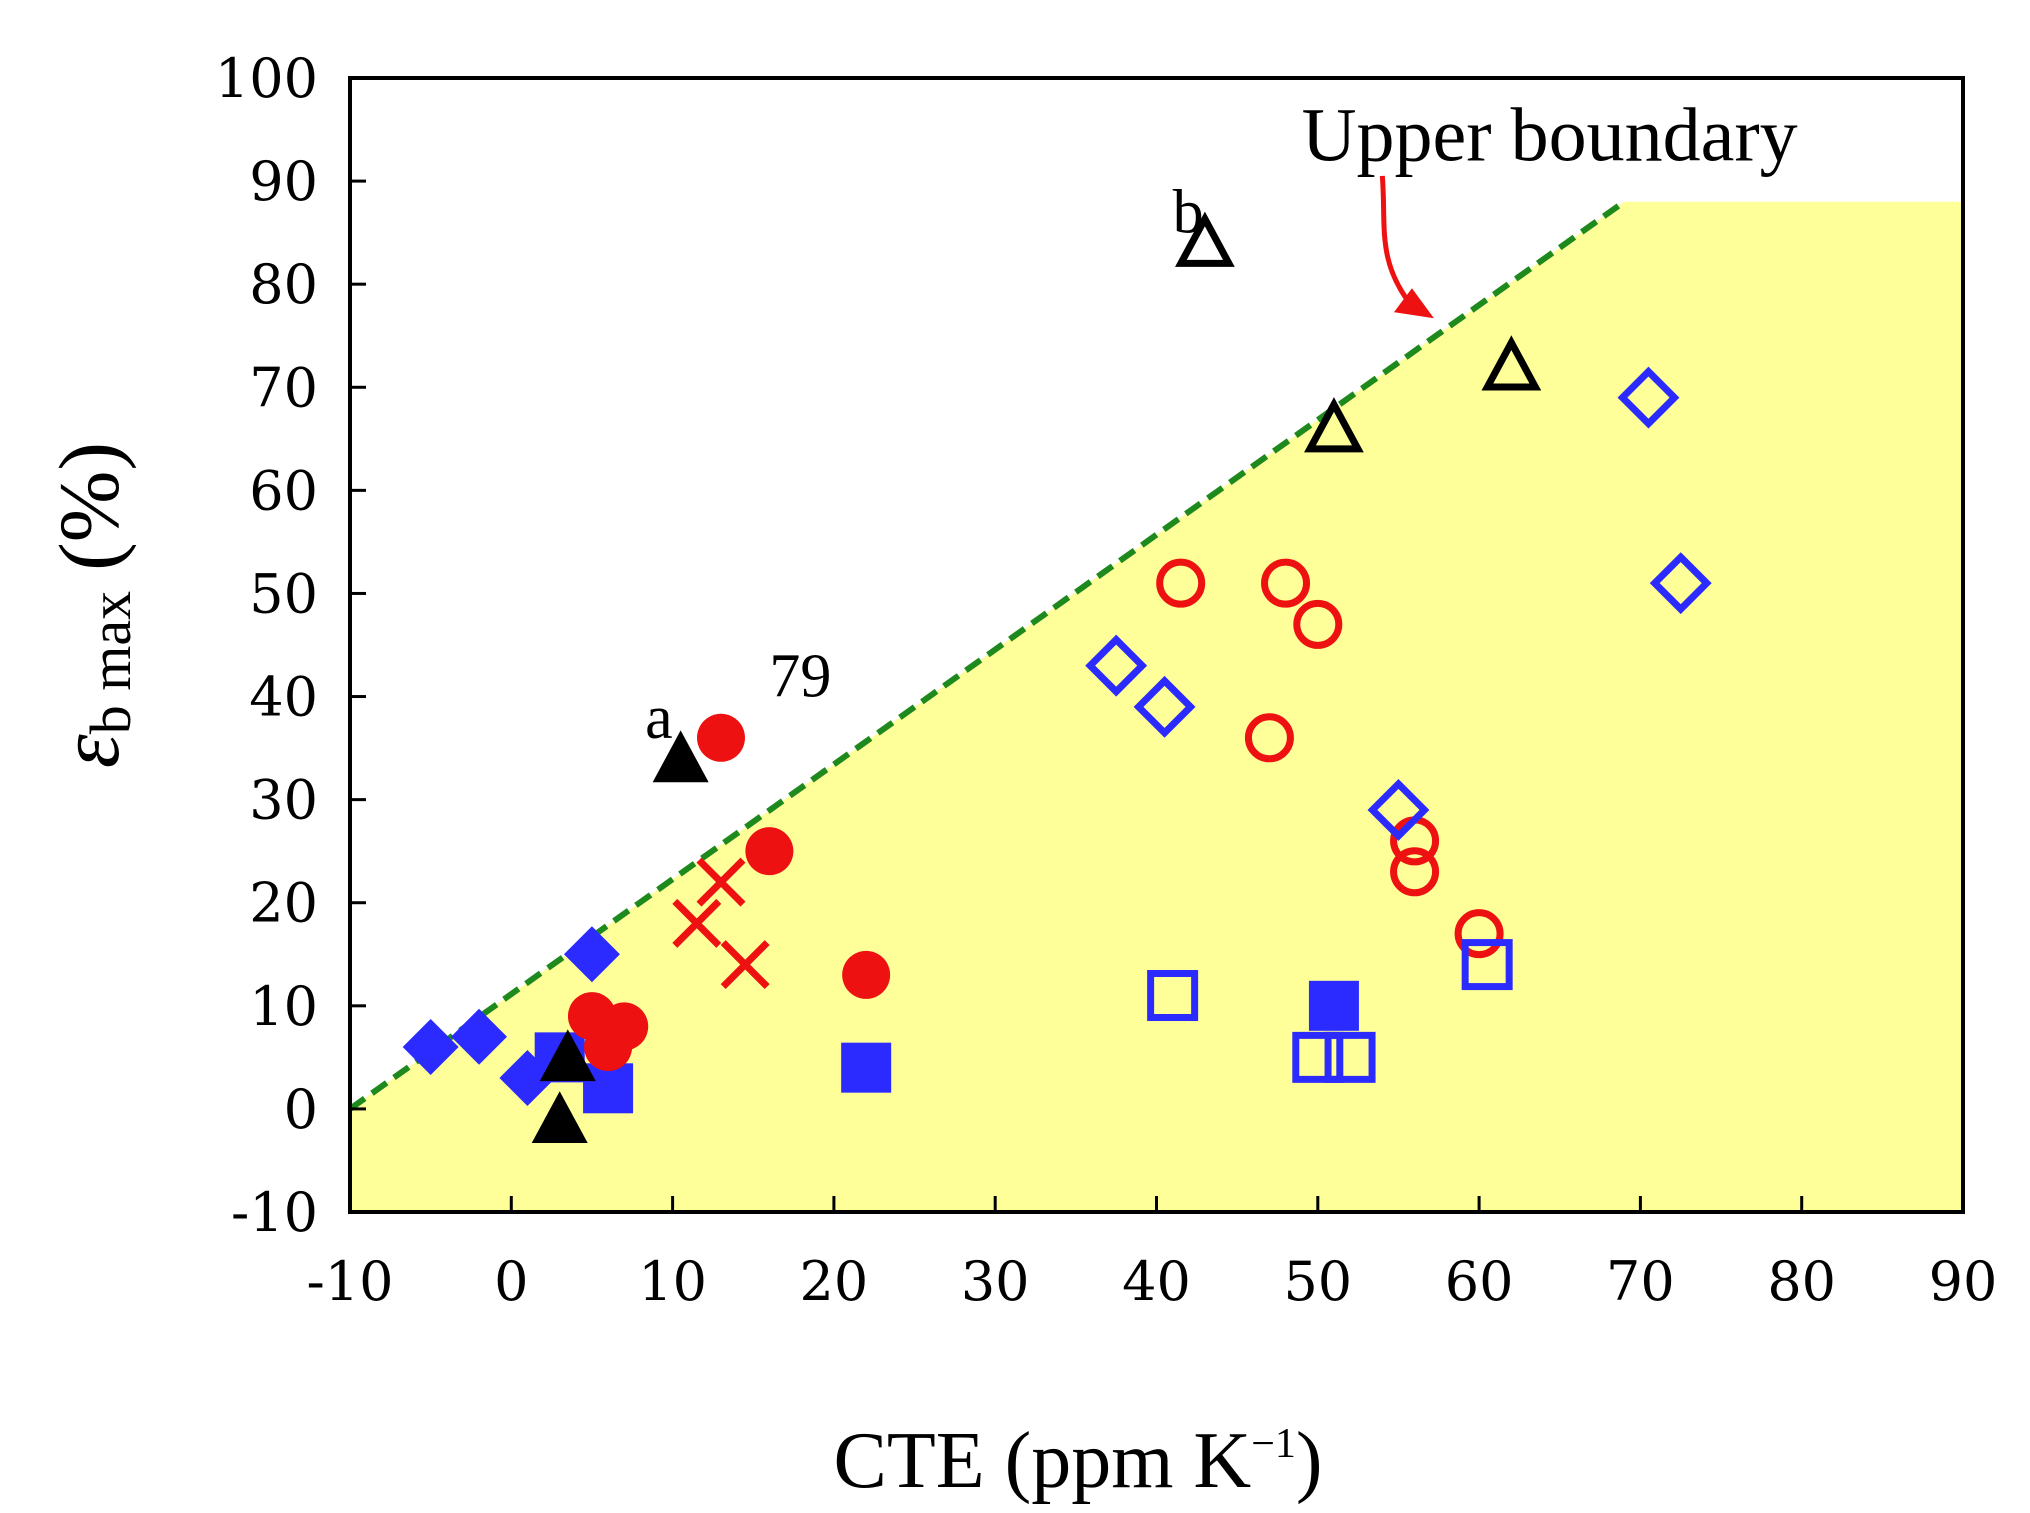 This screenshot has height=1513, width=2030. What do you see at coordinates (1413, 303) in the screenshot?
I see `upper-boundary-arrow-head` at bounding box center [1413, 303].